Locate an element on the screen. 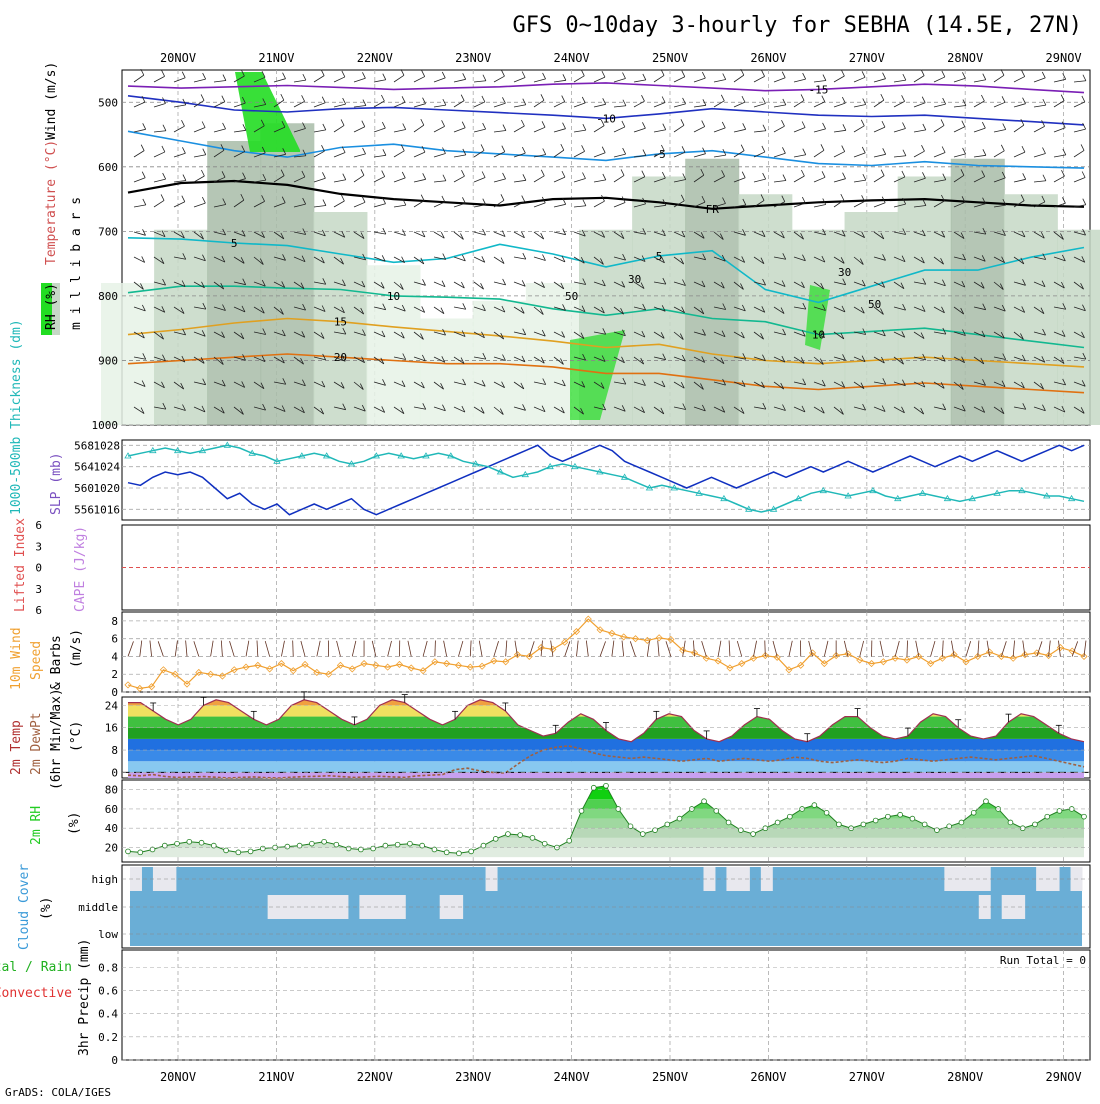 The width and height of the screenshot is (1100, 1104). date-label-top: 25NOV is located at coordinates (670, 58).